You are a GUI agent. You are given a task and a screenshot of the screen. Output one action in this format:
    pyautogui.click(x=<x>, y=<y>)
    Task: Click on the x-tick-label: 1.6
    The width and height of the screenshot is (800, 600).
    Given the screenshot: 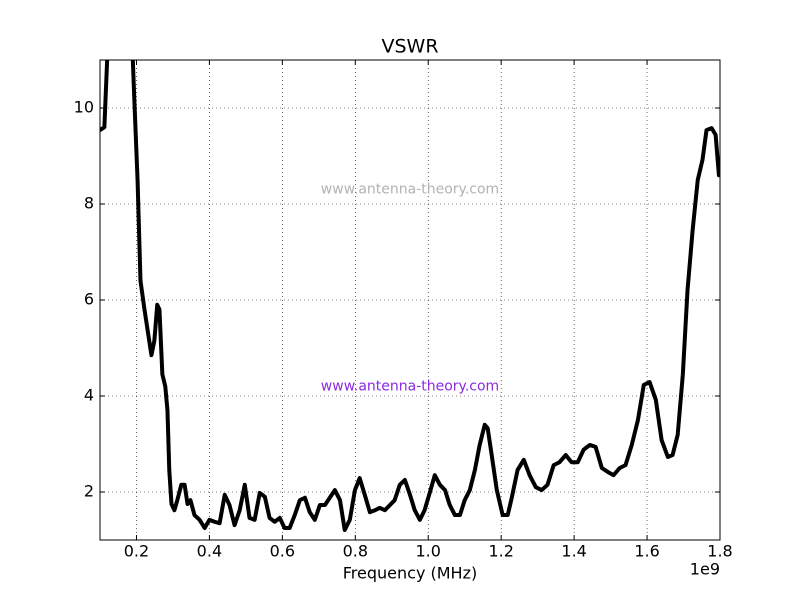 What is the action you would take?
    pyautogui.click(x=646, y=551)
    